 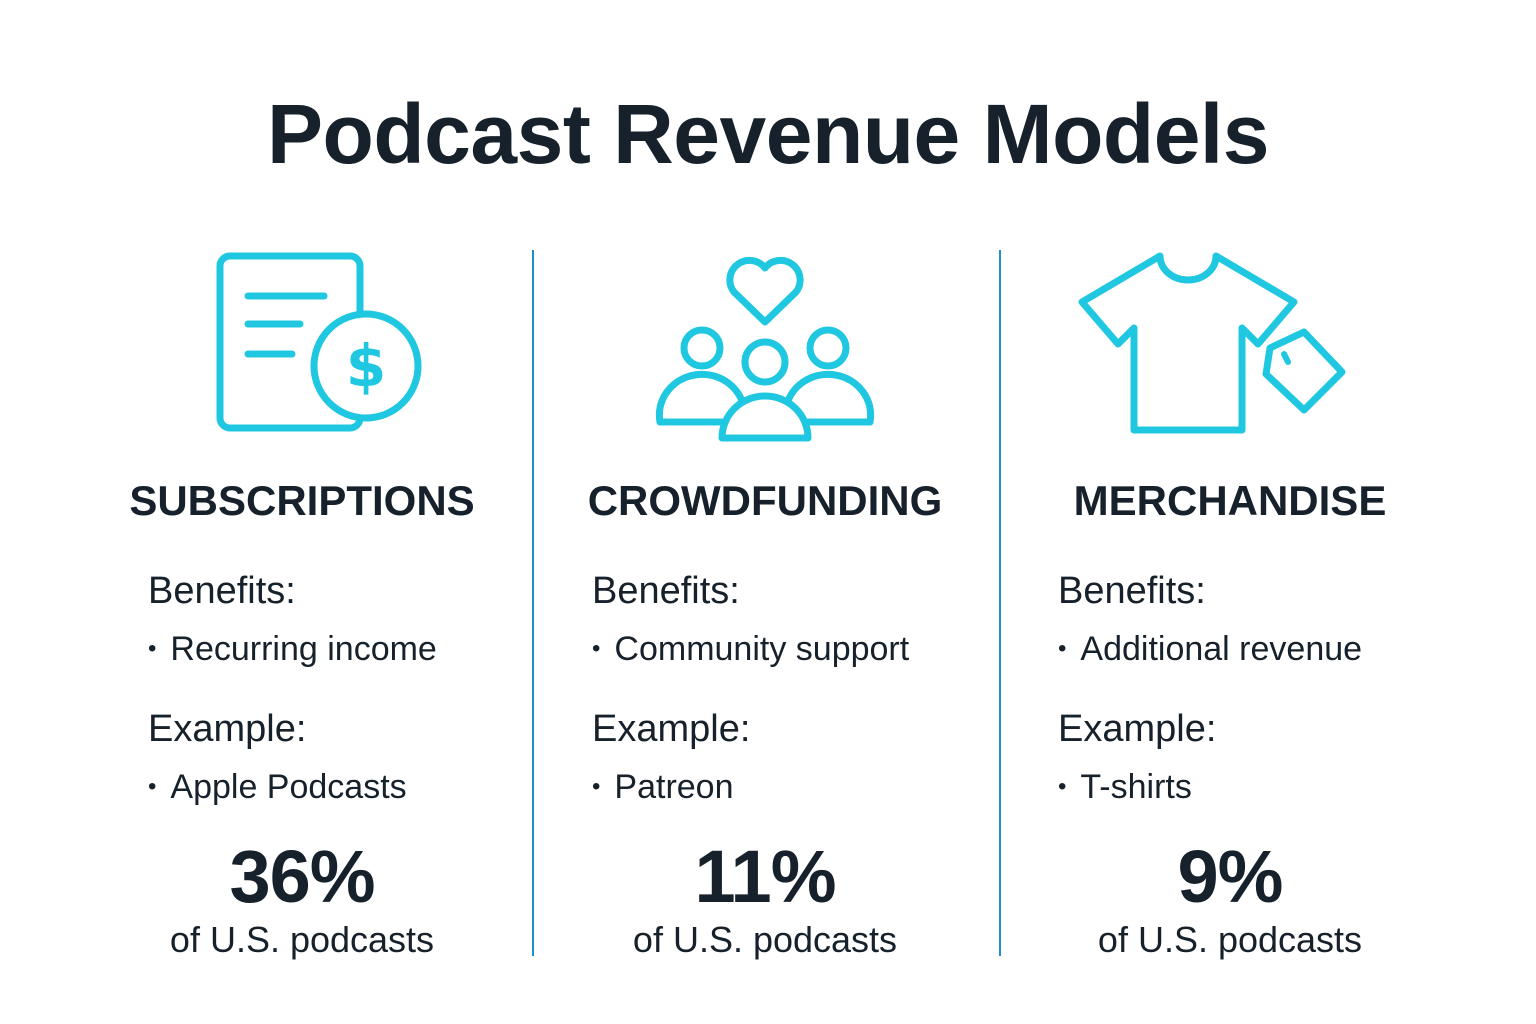 What do you see at coordinates (765, 500) in the screenshot?
I see `model-heading: CROWDFUNDING` at bounding box center [765, 500].